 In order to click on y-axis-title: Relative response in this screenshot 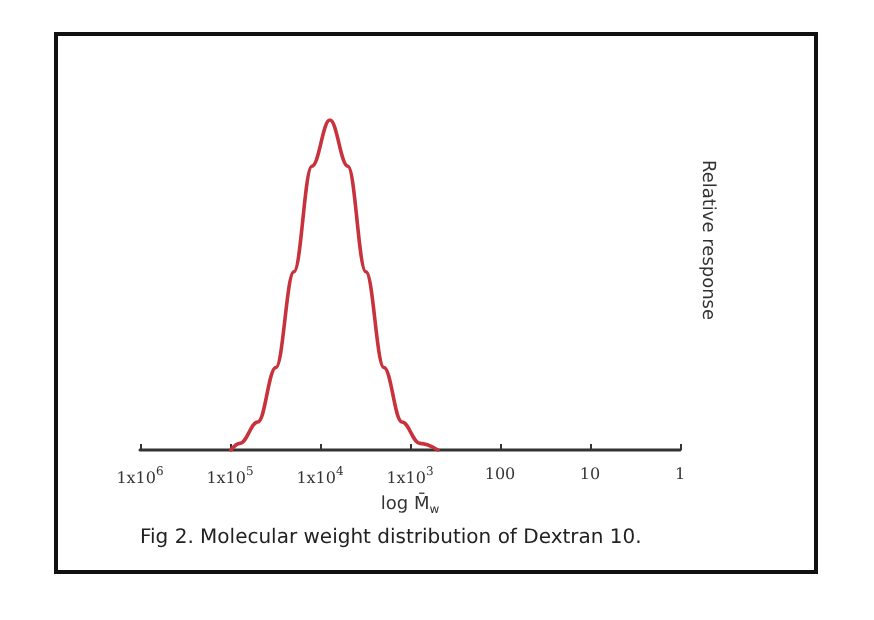, I will do `click(707, 240)`.